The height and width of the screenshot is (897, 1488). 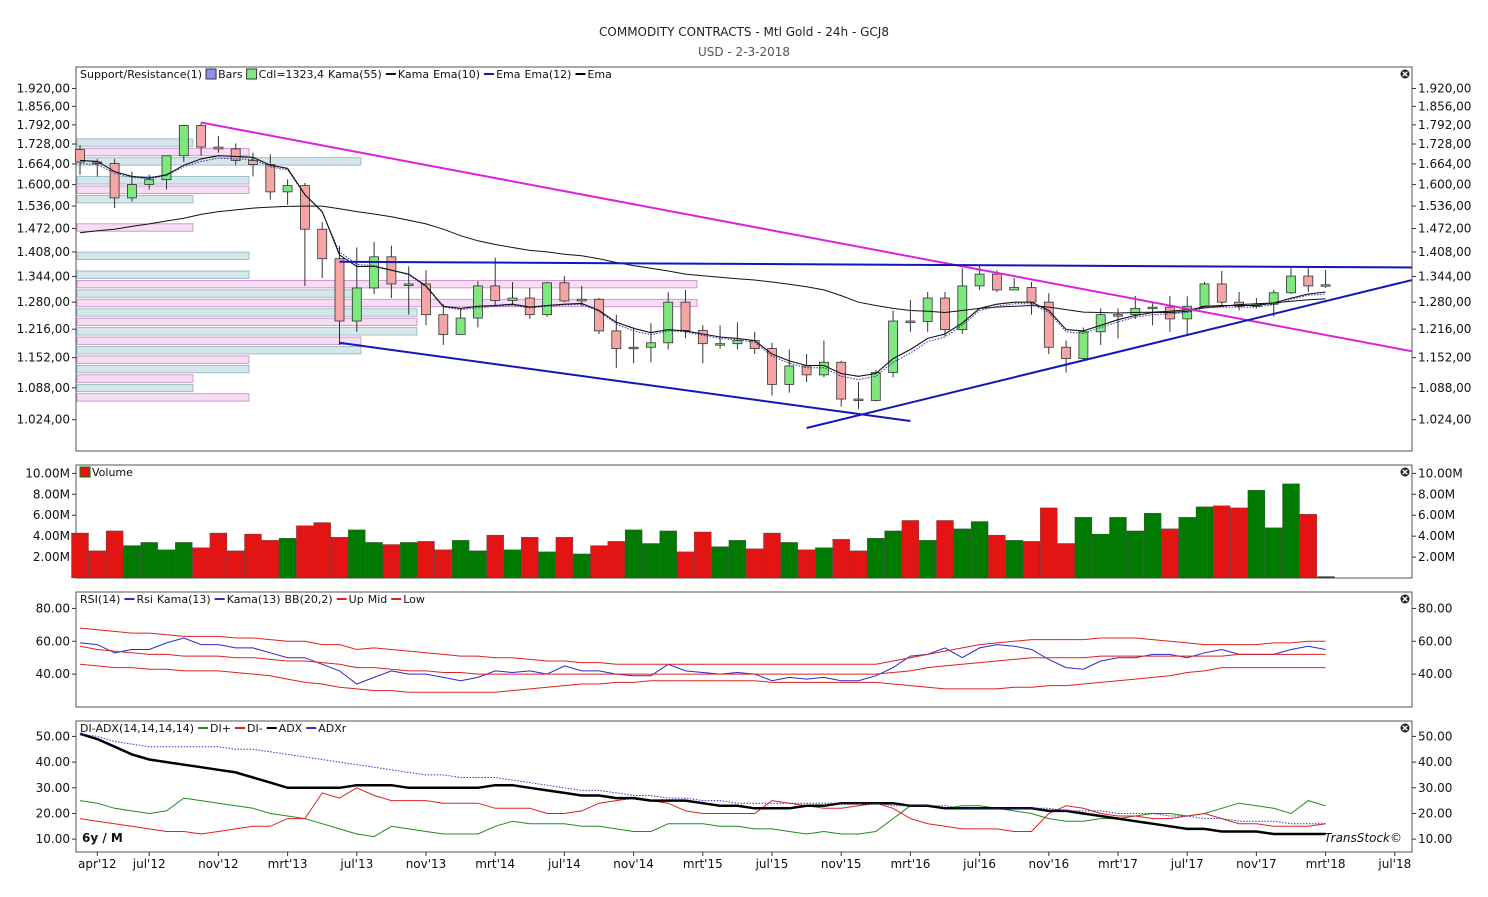 What do you see at coordinates (702, 660) in the screenshot?
I see `rsi-series-mid` at bounding box center [702, 660].